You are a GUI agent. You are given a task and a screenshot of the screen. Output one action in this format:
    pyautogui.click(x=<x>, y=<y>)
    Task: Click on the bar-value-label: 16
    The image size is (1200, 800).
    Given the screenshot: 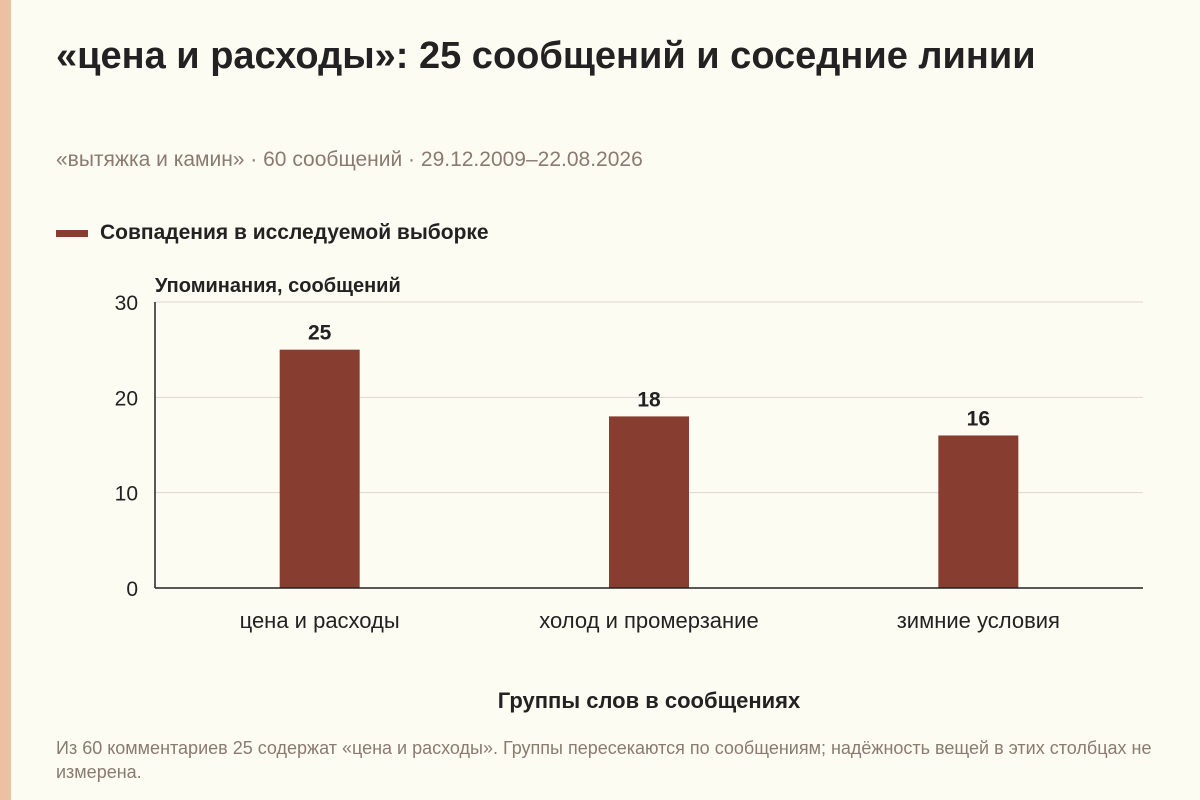 What is the action you would take?
    pyautogui.click(x=978, y=418)
    